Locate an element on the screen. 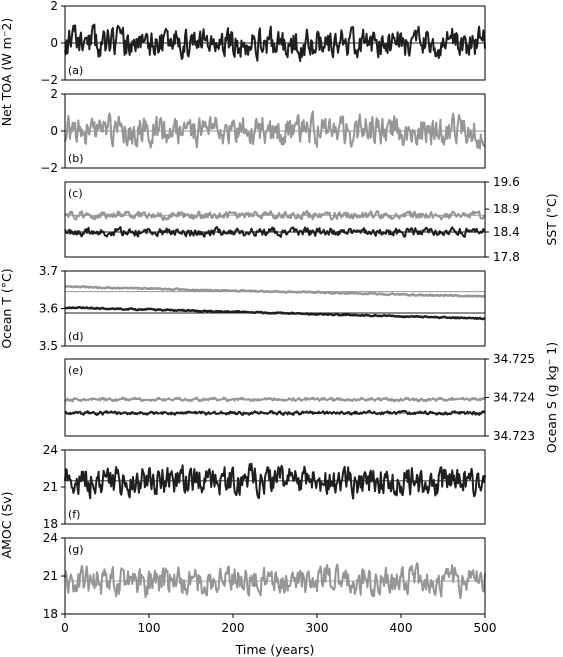  y-tick-label-c: 18.9 is located at coordinates (506, 209).